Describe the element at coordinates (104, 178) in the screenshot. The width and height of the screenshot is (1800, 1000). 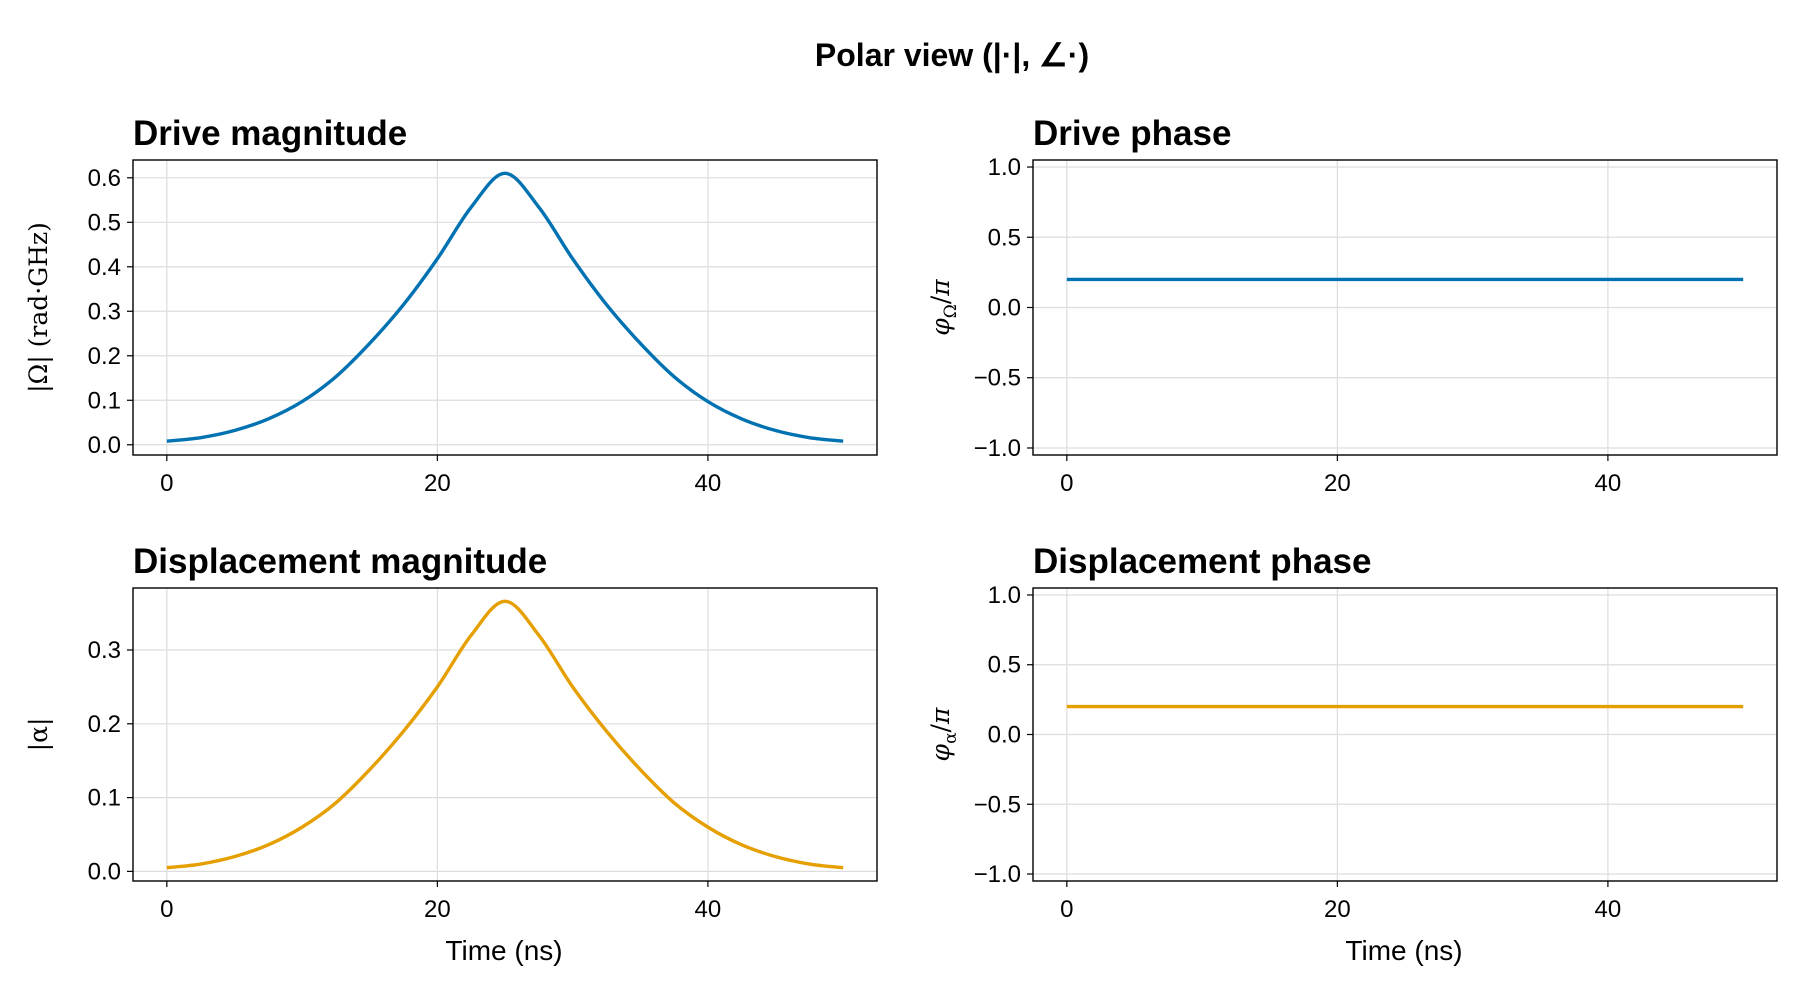
I see `y-tick-label: 0.6` at that location.